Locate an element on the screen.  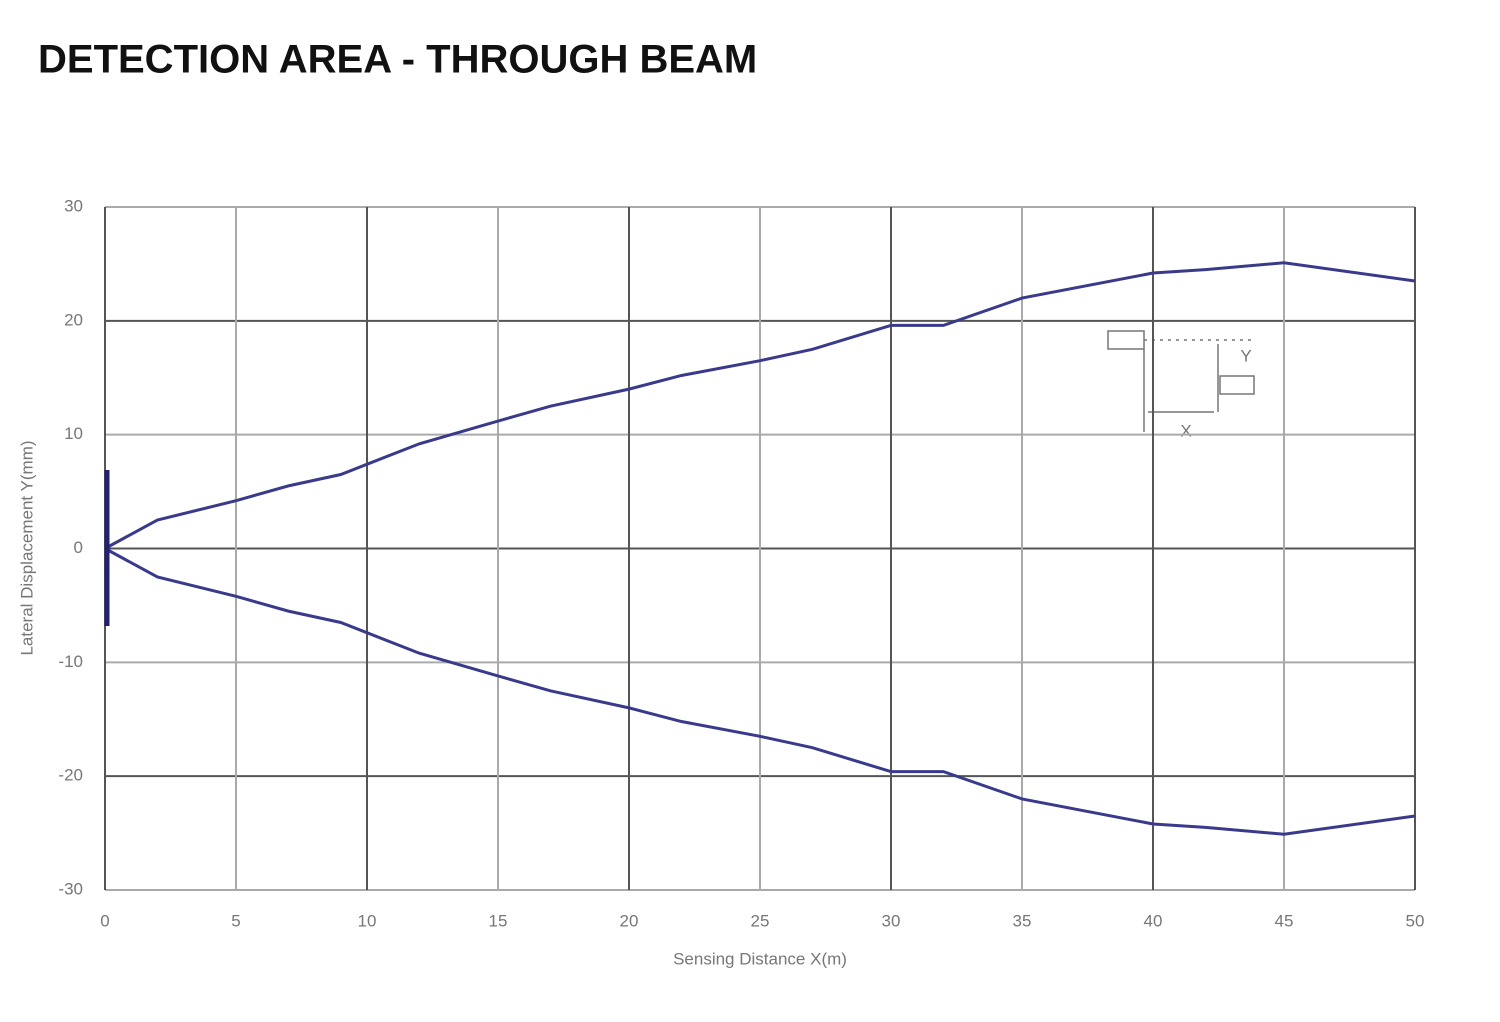
y-tick-label: 30 is located at coordinates (73, 205).